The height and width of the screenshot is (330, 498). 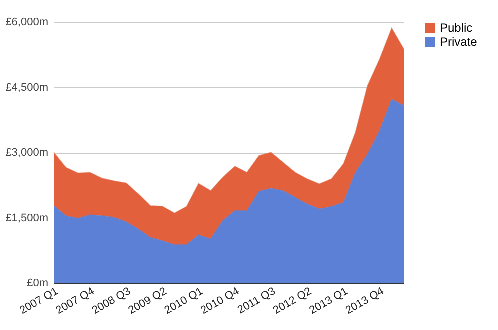 I want to click on y-tick-label: £6,000m, so click(x=27, y=22).